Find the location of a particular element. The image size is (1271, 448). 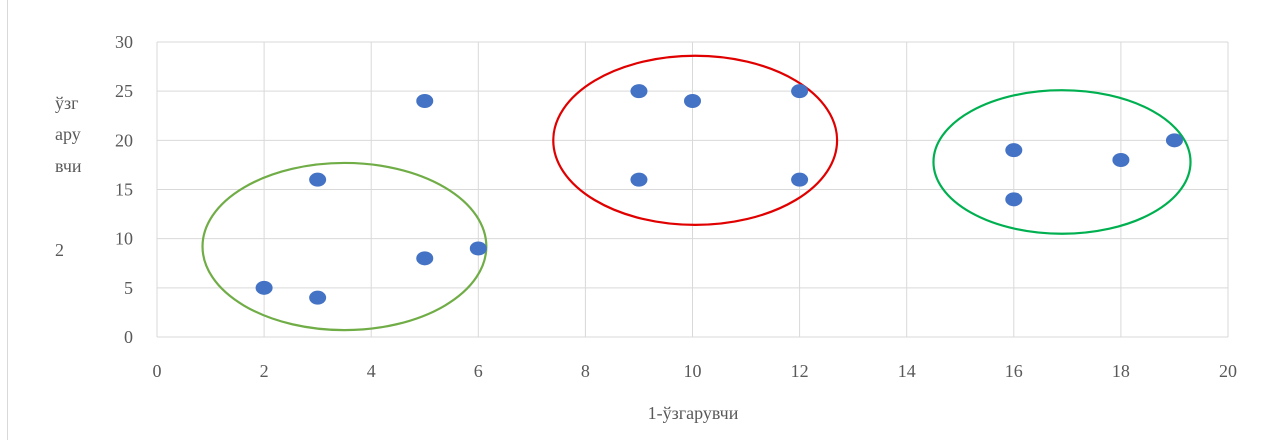

y-axis-title-line: вчи is located at coordinates (68, 166).